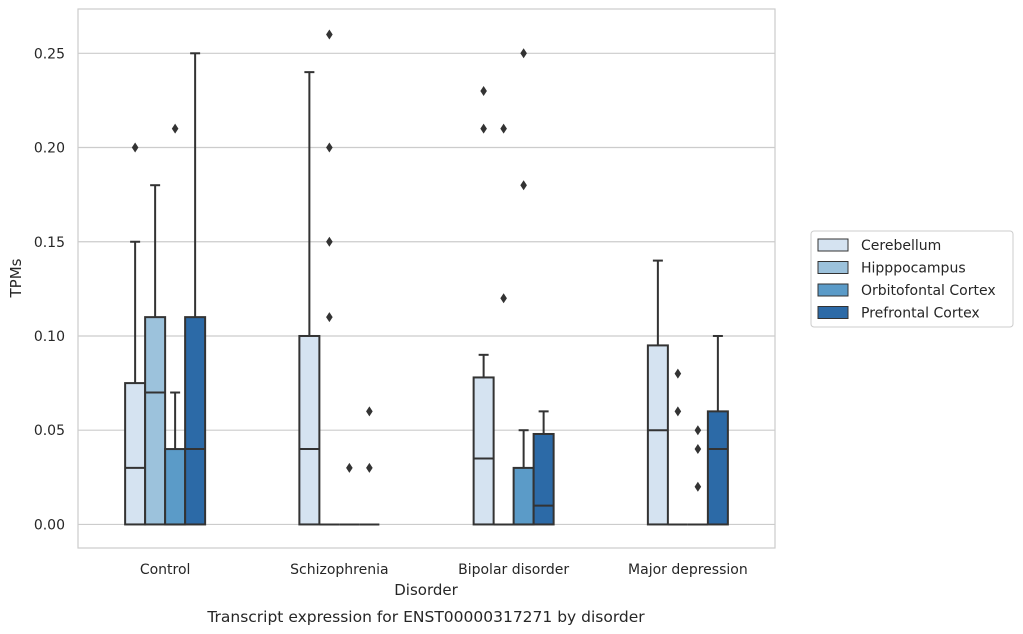 This screenshot has width=1023, height=634. Describe the element at coordinates (513, 570) in the screenshot. I see `x-tick-label: Bipolar disorder` at that location.